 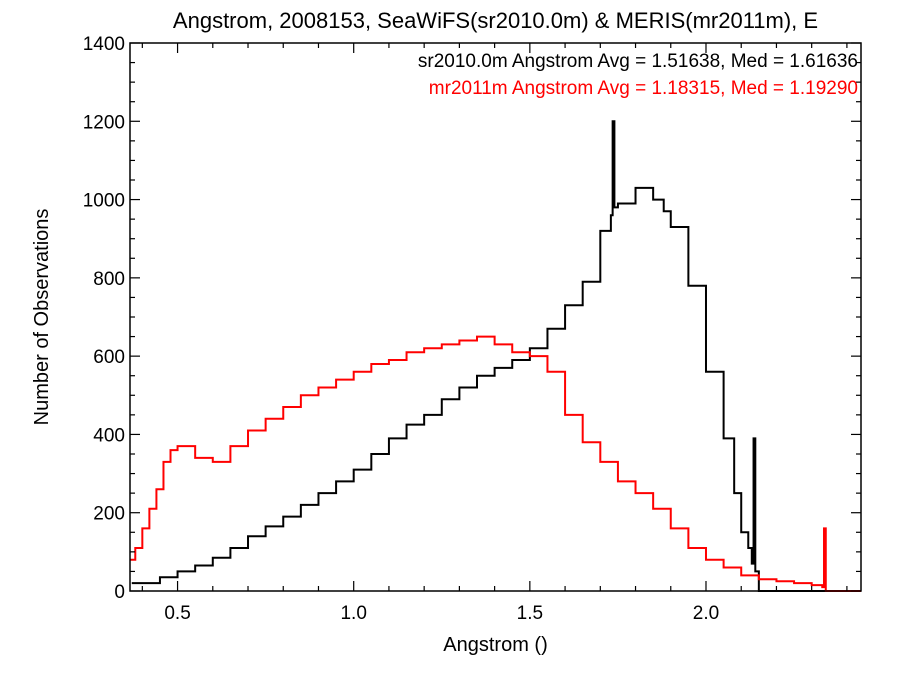 I want to click on y-tick-label: 1200, so click(x=104, y=122).